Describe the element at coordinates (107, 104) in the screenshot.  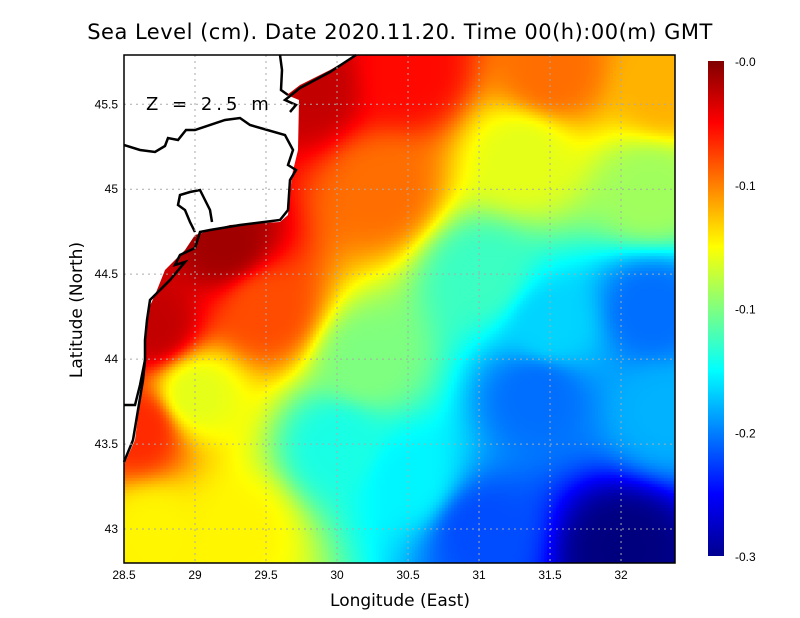
I see `y-tick-label: 45.5` at that location.